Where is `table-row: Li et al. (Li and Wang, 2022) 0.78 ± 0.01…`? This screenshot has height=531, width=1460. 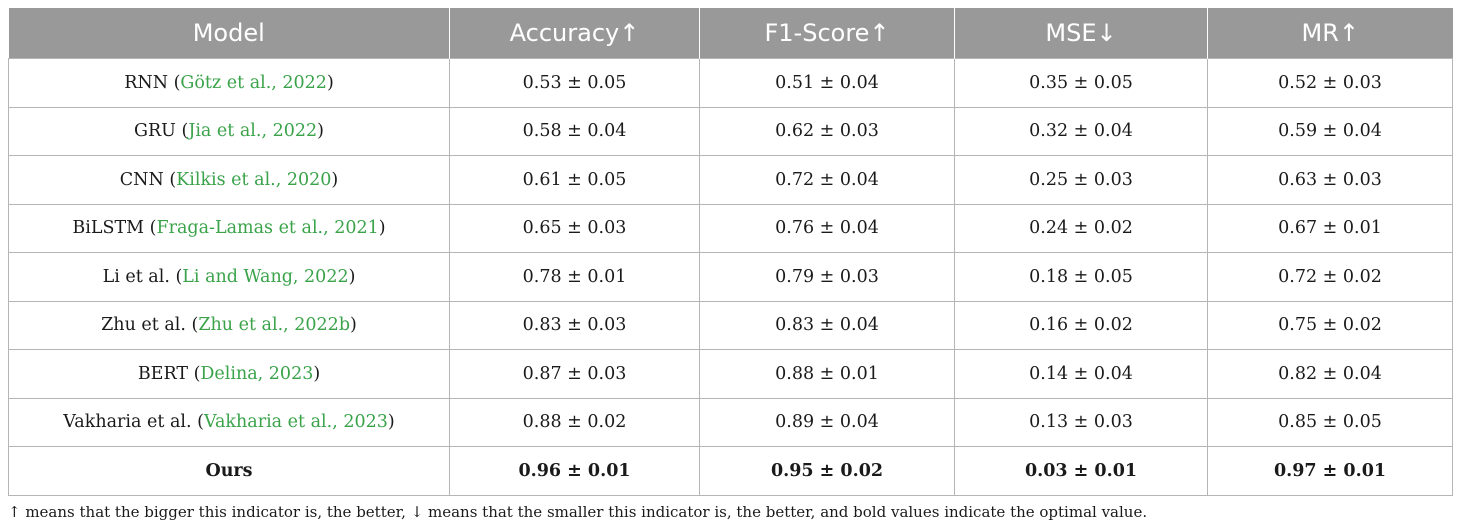 table-row: Li et al. (Li and Wang, 2022) 0.78 ± 0.01… is located at coordinates (730, 277).